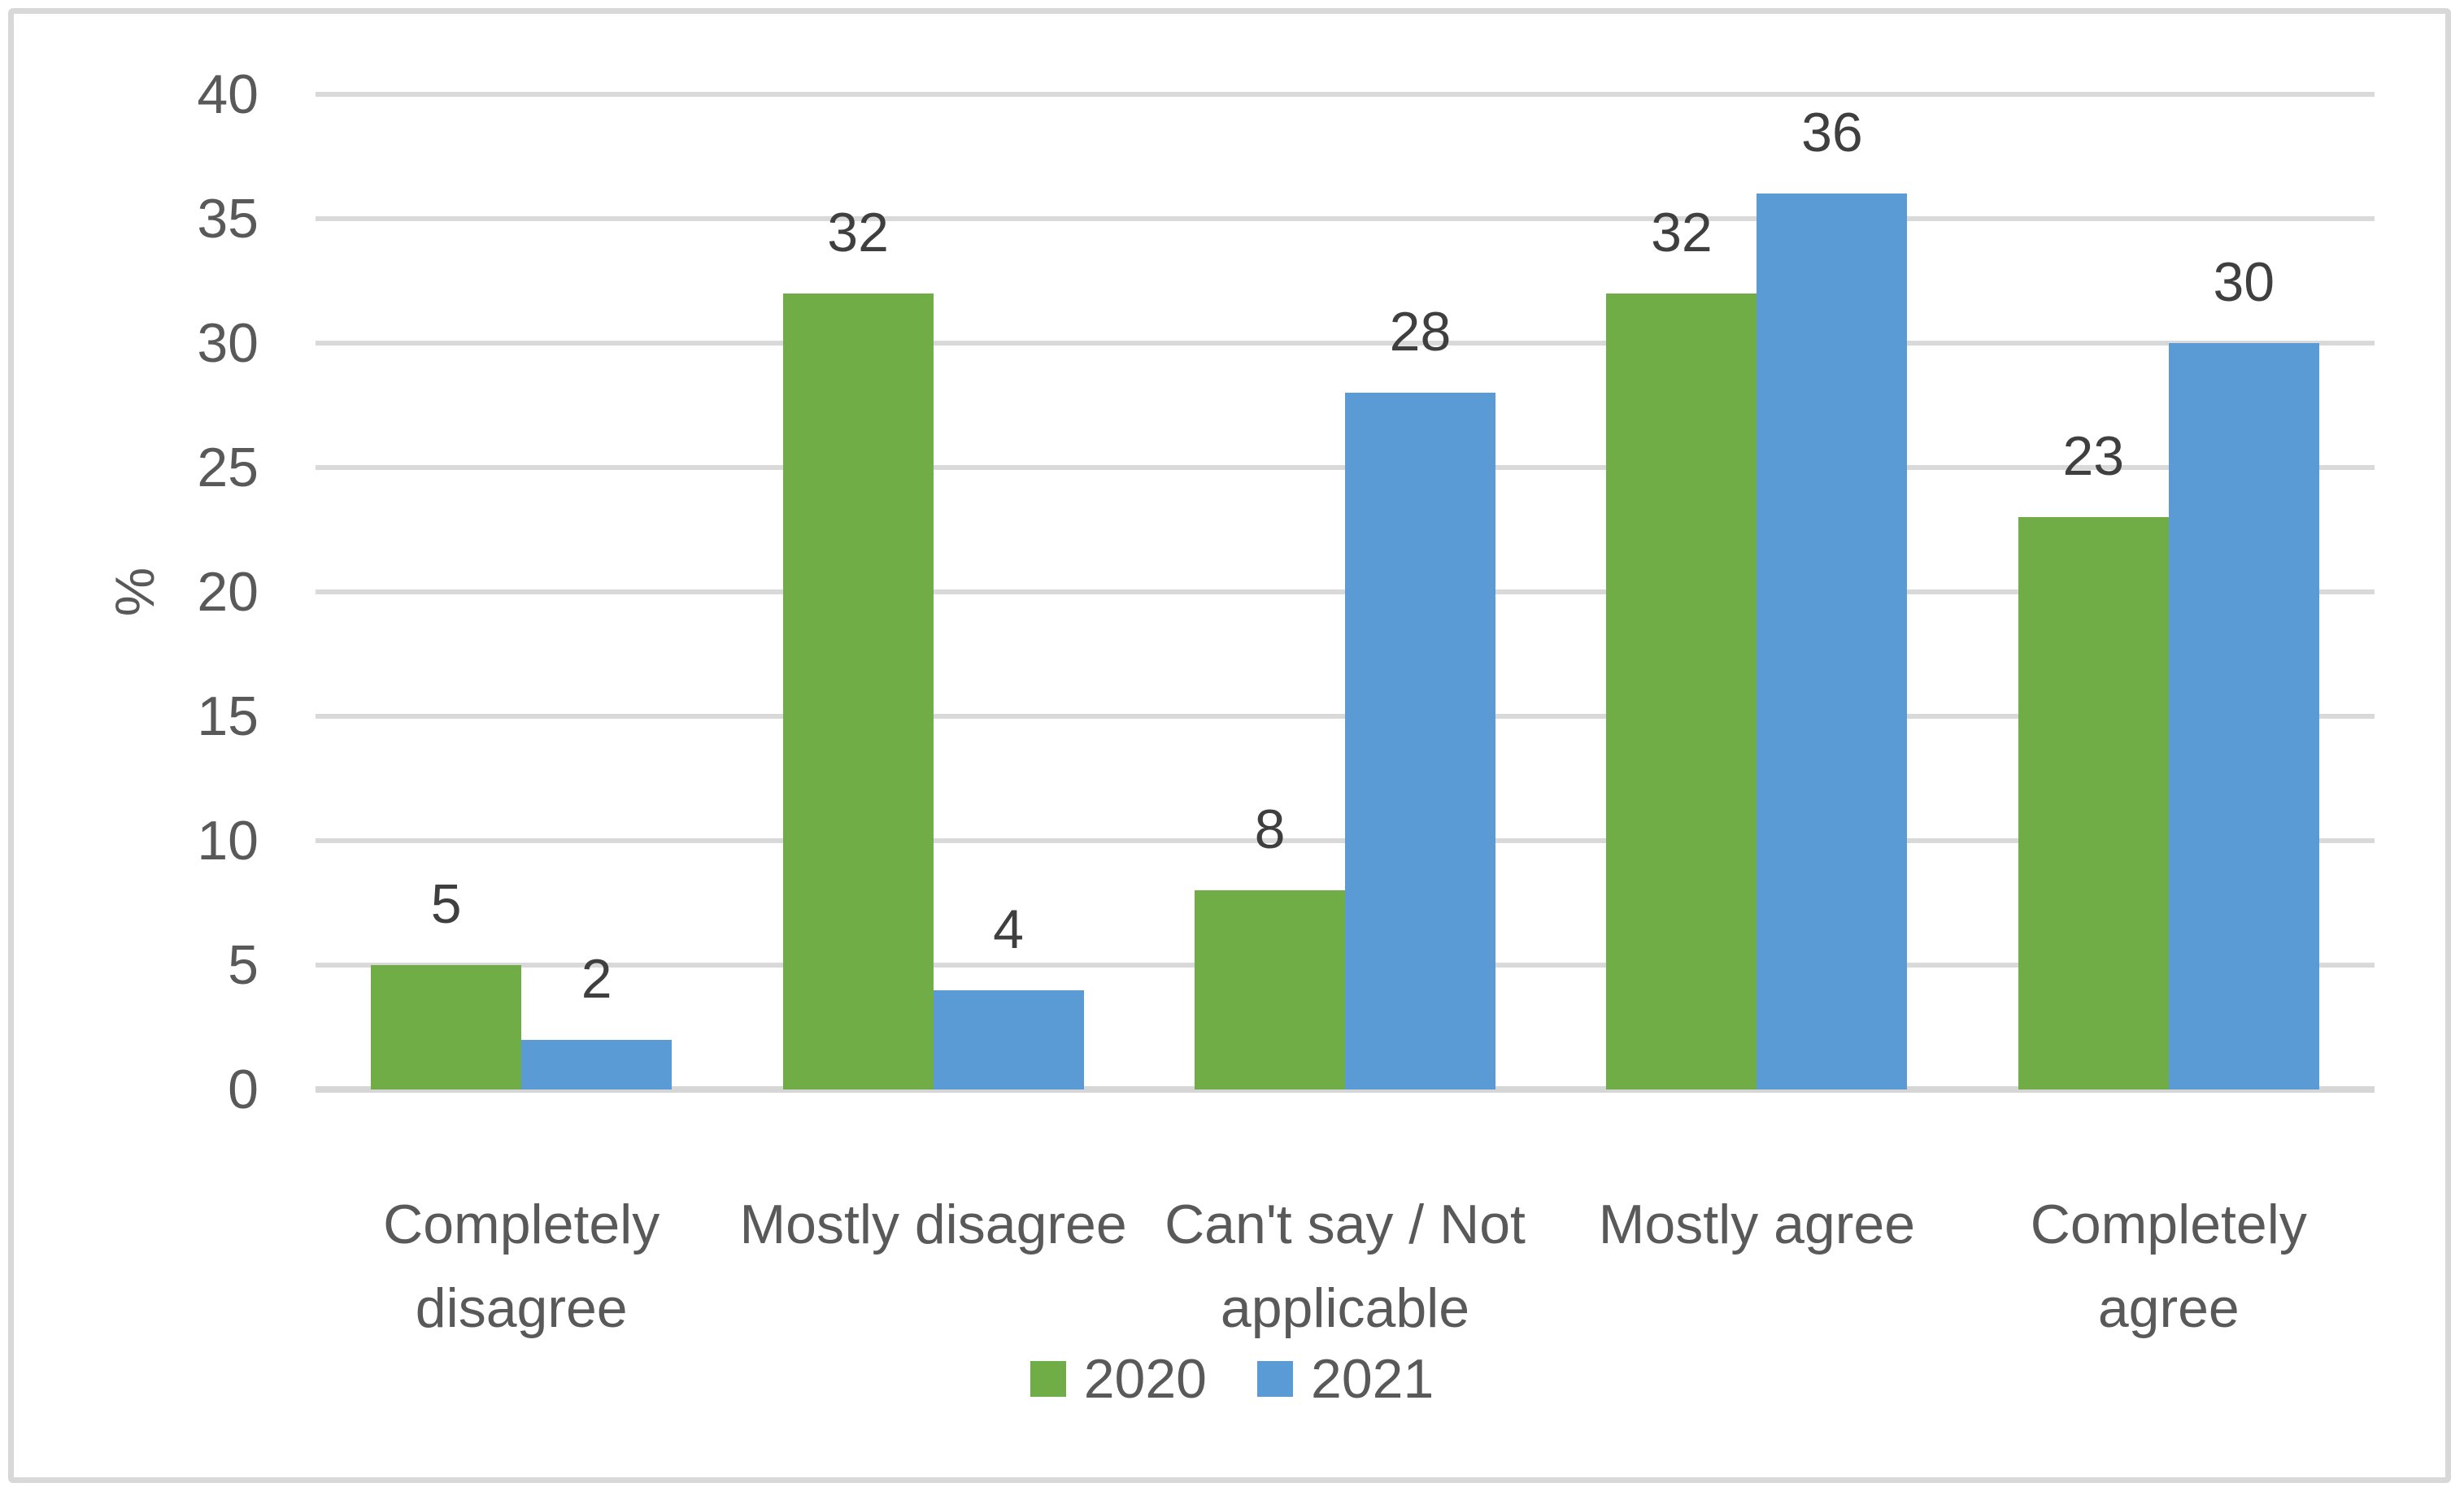 The image size is (2464, 1496). I want to click on legend-swatch-2021, so click(1275, 1379).